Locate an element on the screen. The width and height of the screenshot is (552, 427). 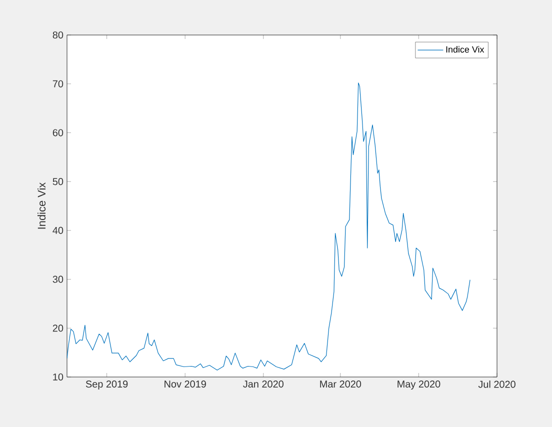
y-tick-label: 70 is located at coordinates (58, 84).